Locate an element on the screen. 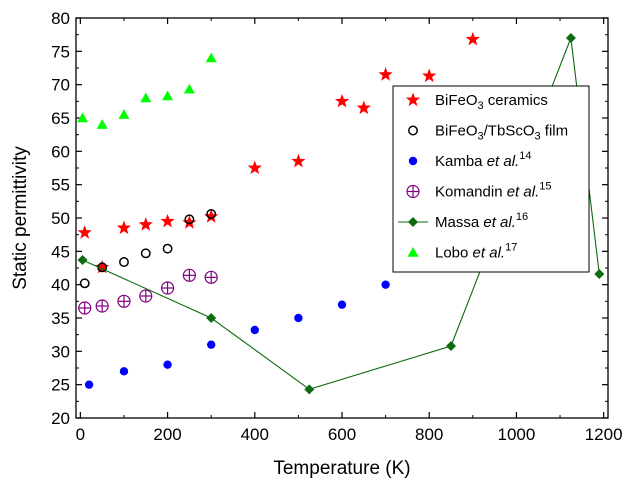 The image size is (628, 482). y-axis-title: Static permittivity is located at coordinates (20, 218).